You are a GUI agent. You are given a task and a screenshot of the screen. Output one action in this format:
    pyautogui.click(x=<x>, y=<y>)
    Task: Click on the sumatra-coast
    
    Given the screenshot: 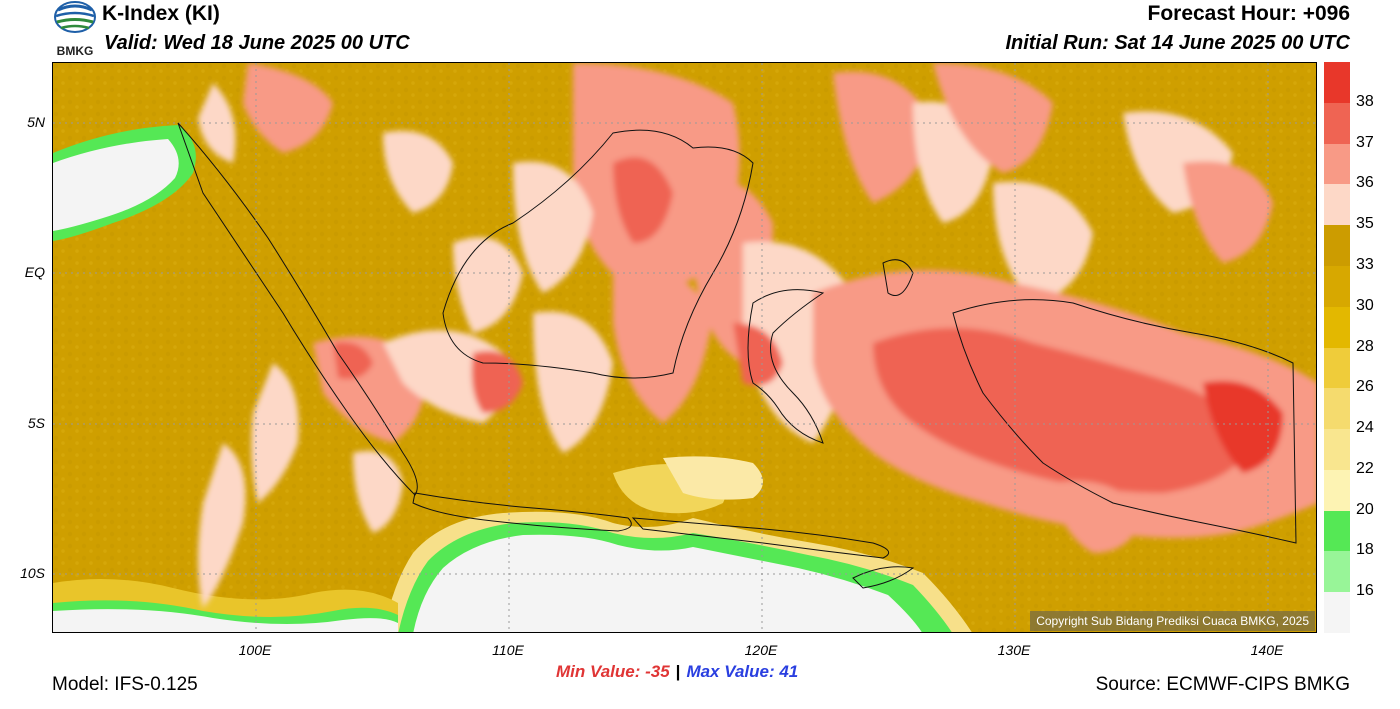 What is the action you would take?
    pyautogui.click(x=297, y=309)
    